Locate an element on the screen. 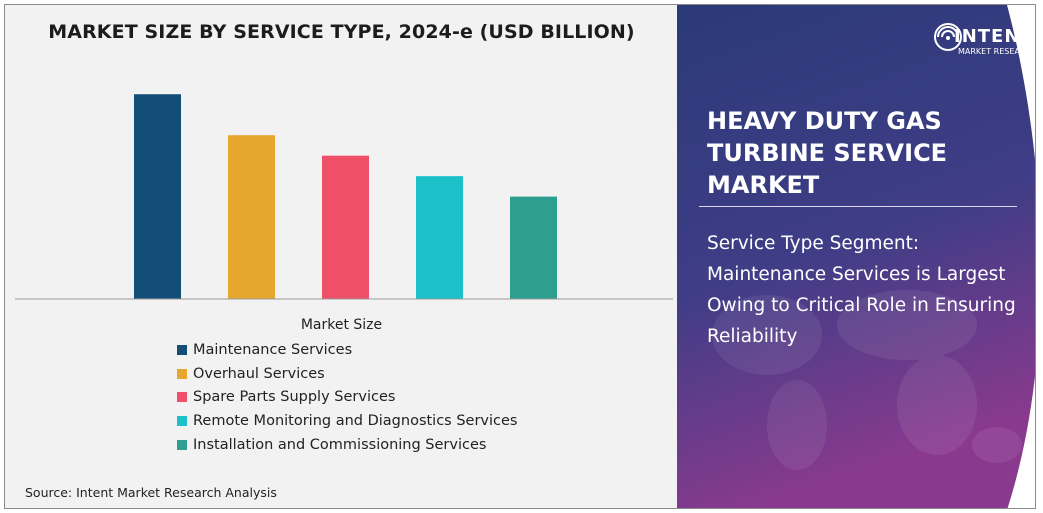 The image size is (1043, 513). bar-spare-parts-supply-services is located at coordinates (345, 227).